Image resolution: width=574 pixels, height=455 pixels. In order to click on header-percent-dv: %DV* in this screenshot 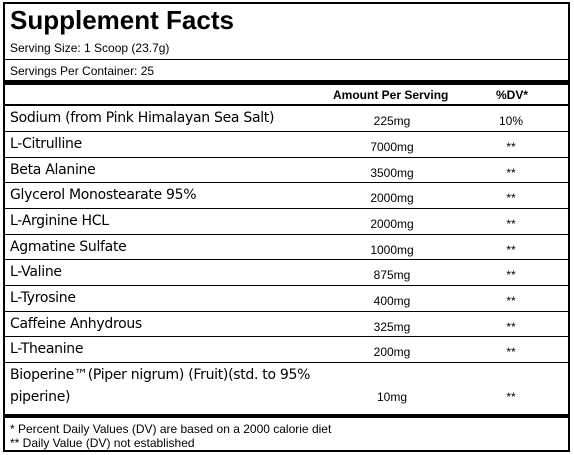, I will do `click(512, 95)`.